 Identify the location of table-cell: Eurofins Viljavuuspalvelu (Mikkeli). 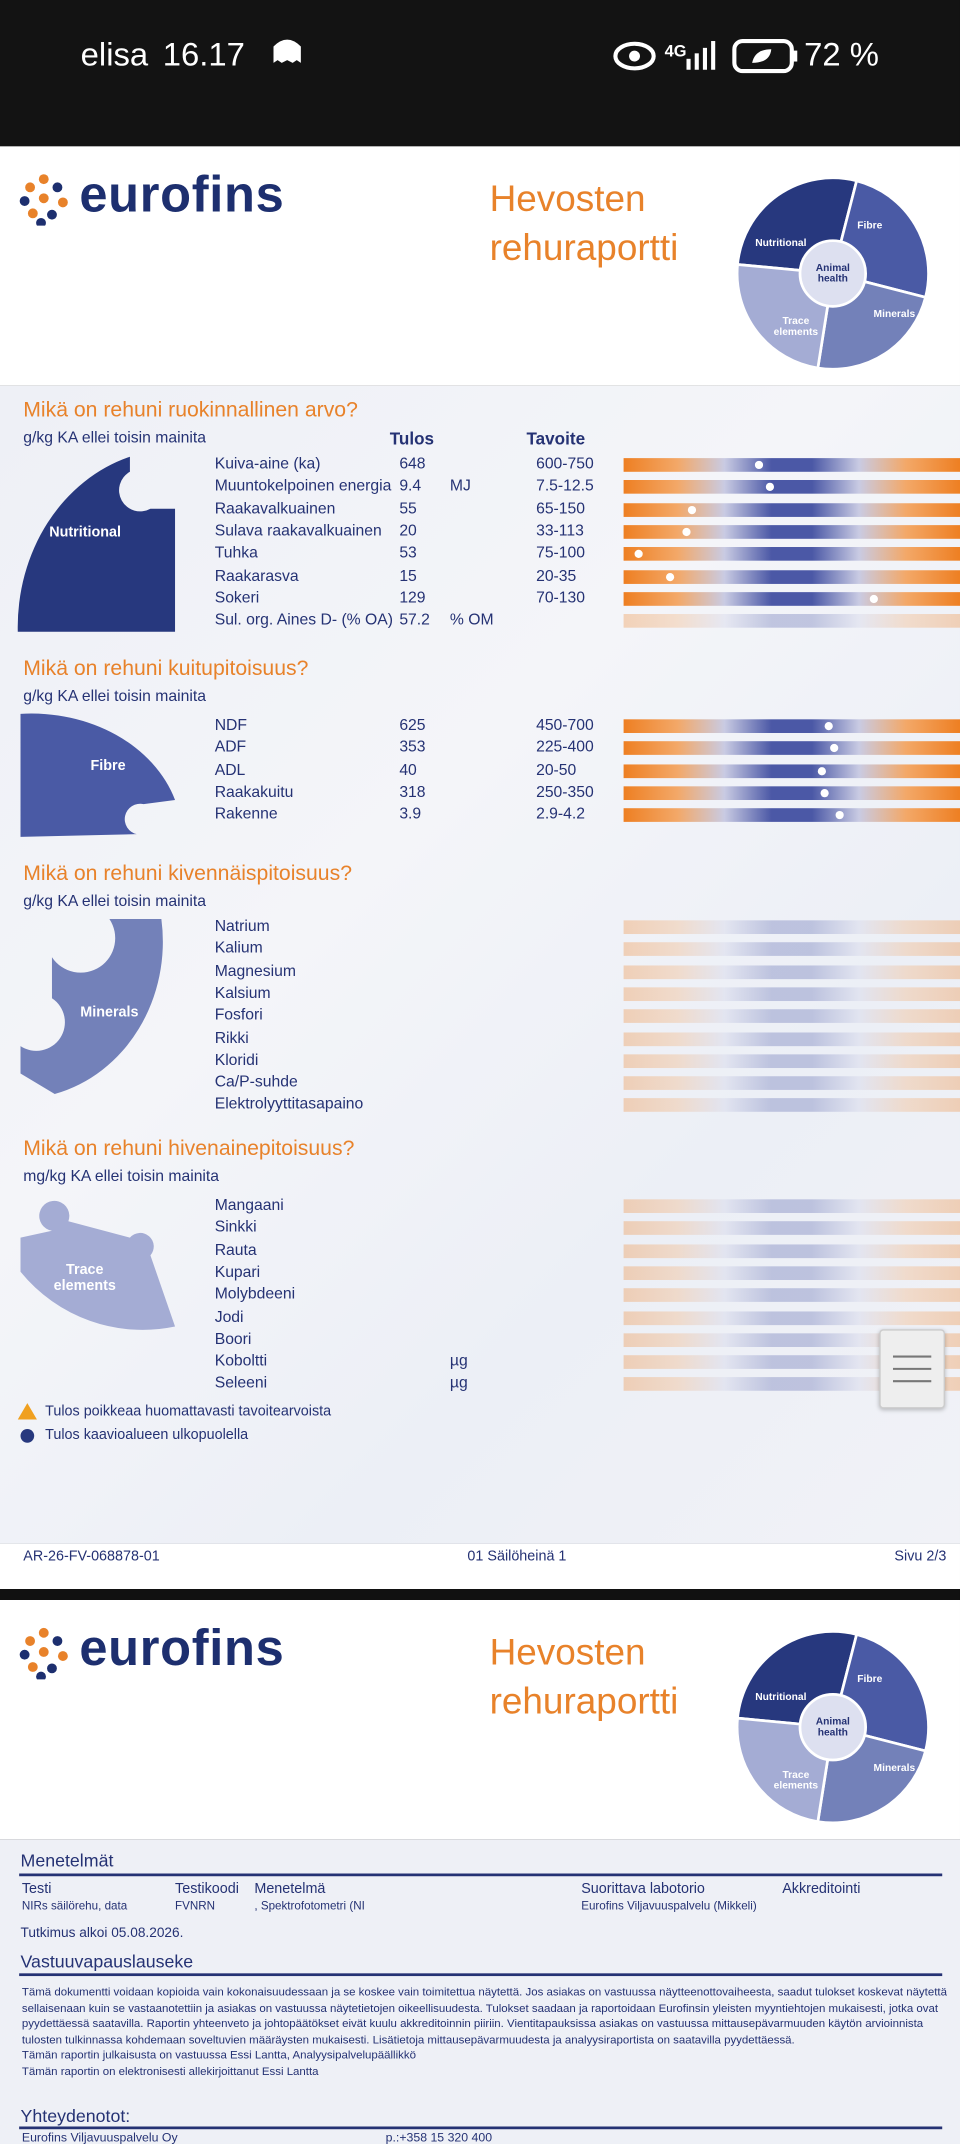
(669, 1905).